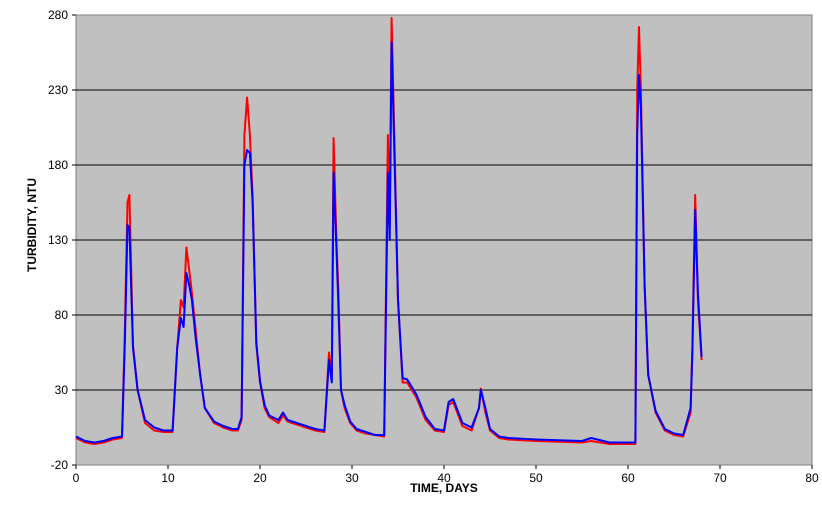 This screenshot has height=515, width=822. I want to click on x-tick-label: 30, so click(352, 478).